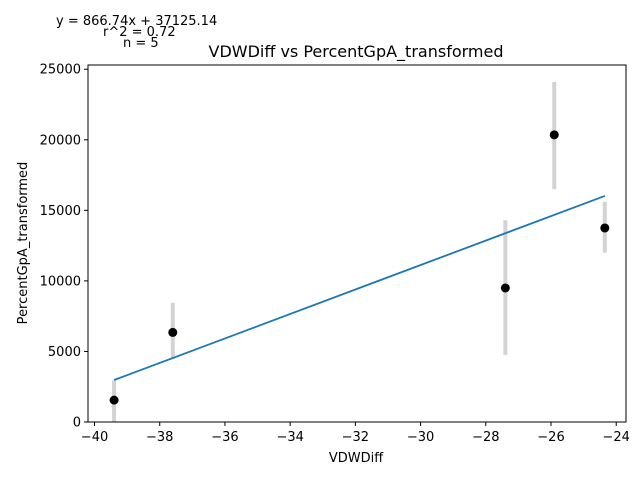 This screenshot has height=480, width=640. What do you see at coordinates (141, 43) in the screenshot?
I see `n-annotation: n = 5` at bounding box center [141, 43].